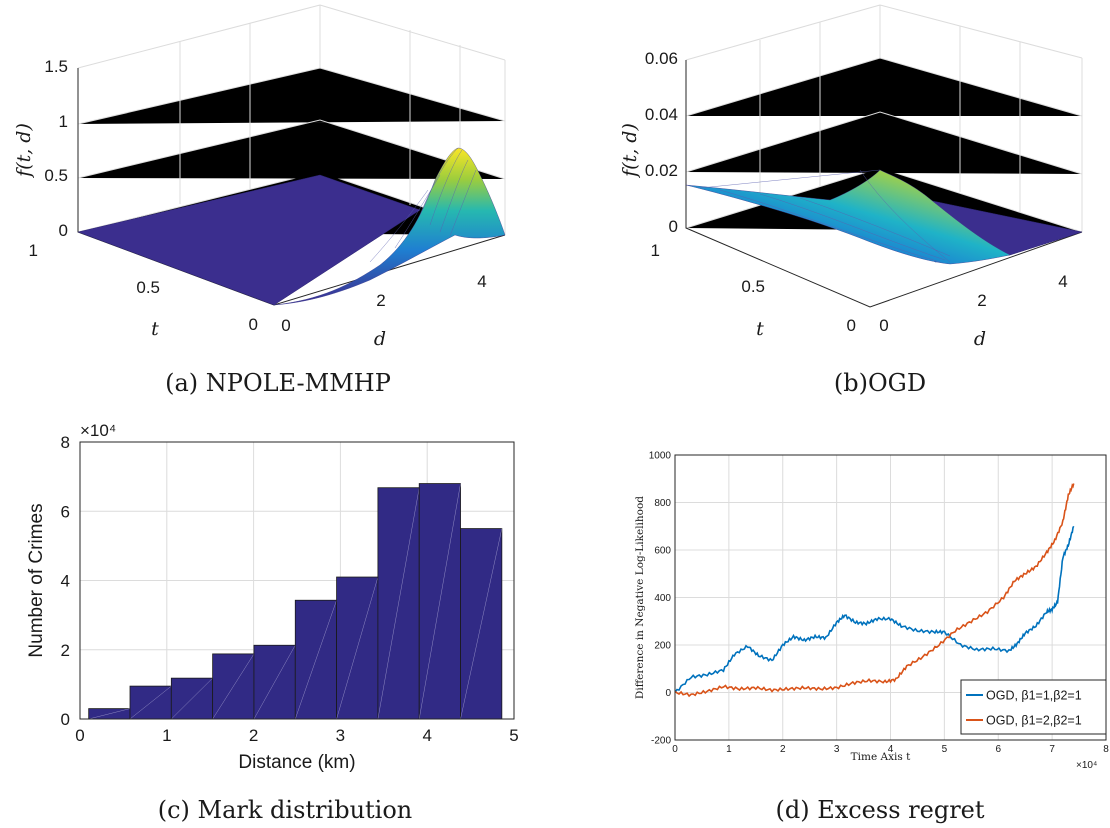  Describe the element at coordinates (63, 121) in the screenshot. I see `panel-a-ztick: 1` at that location.